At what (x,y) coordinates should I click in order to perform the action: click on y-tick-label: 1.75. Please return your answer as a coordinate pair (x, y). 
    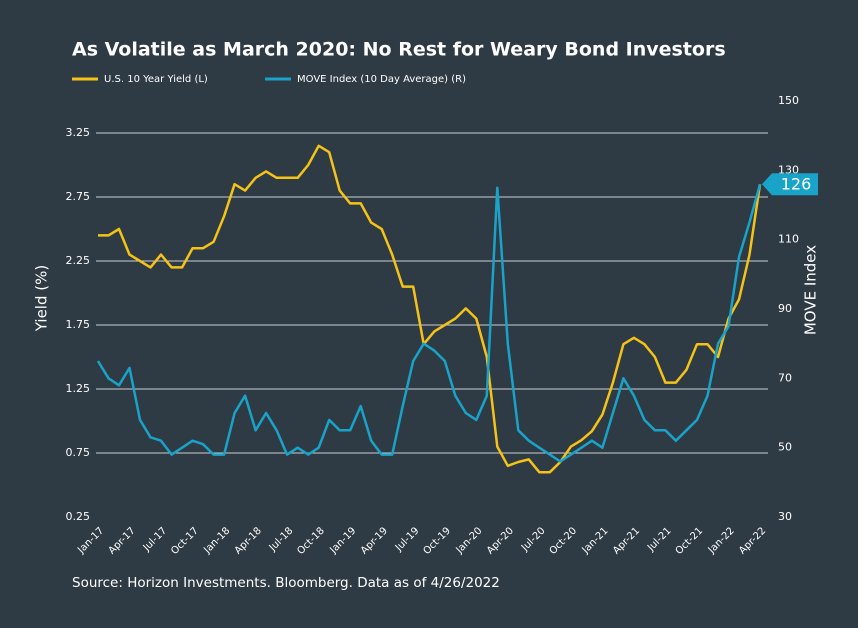
    Looking at the image, I should click on (78, 324).